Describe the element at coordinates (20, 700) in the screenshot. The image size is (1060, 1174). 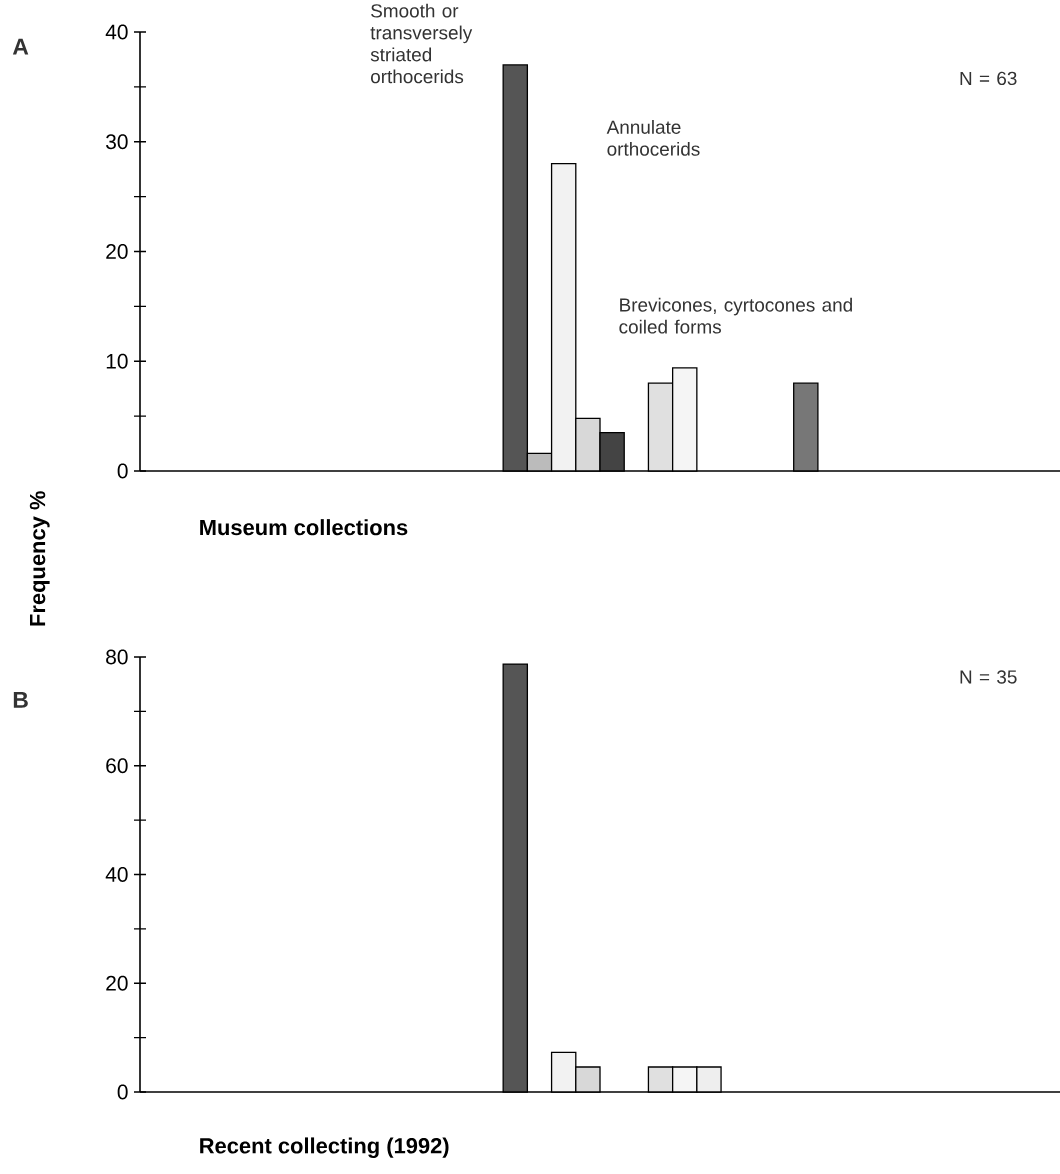
I see `text: B` at that location.